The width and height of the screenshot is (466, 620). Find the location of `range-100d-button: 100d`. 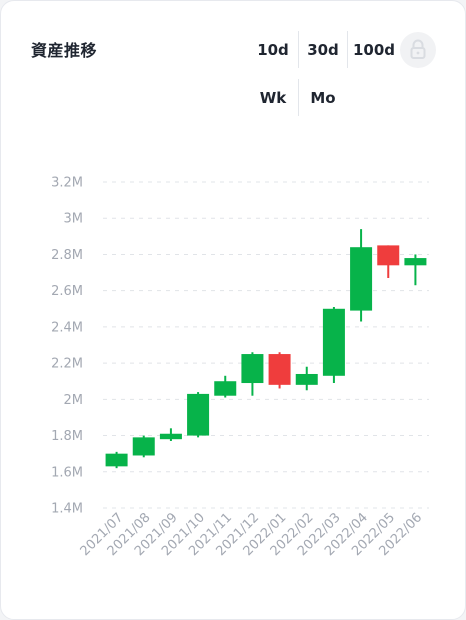

range-100d-button: 100d is located at coordinates (374, 50).